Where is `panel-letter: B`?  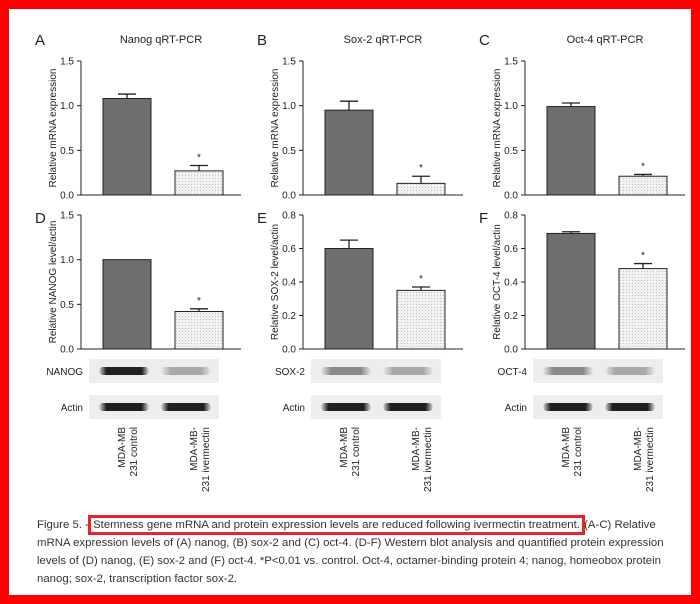
panel-letter: B is located at coordinates (262, 40).